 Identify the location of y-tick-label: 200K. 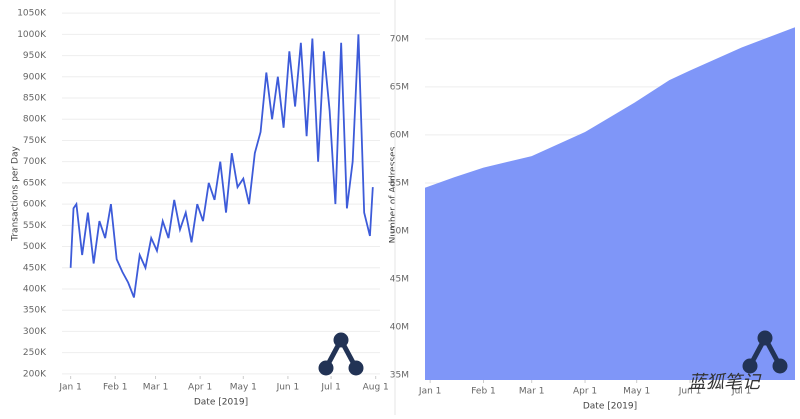
(35, 374).